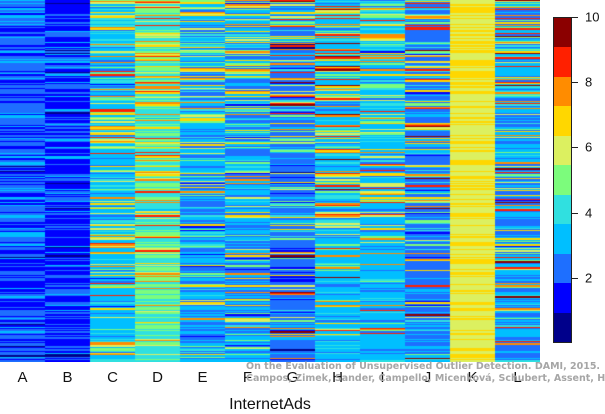 The width and height of the screenshot is (605, 414). I want to click on colorbar-tick-label: 8, so click(589, 82).